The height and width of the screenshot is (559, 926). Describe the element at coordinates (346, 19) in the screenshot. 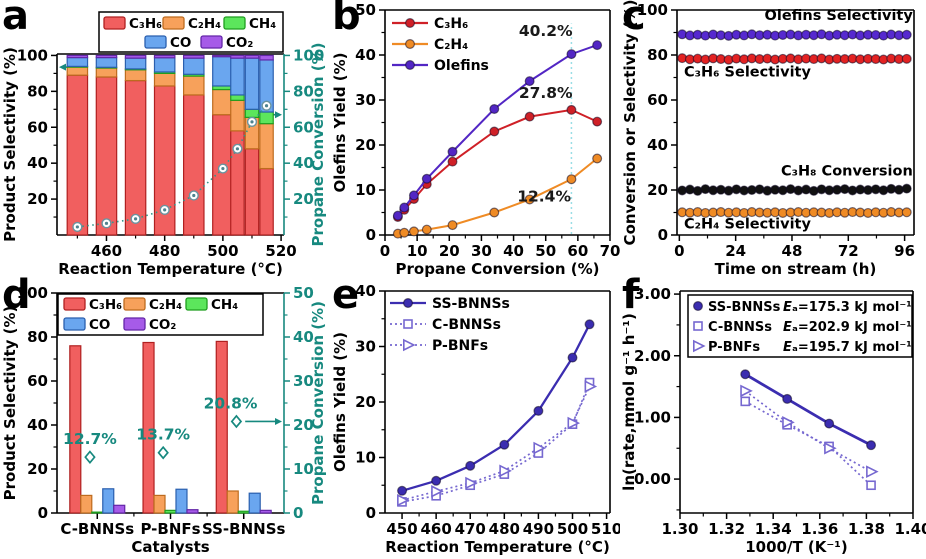

I see `panel-letter-b: b` at that location.